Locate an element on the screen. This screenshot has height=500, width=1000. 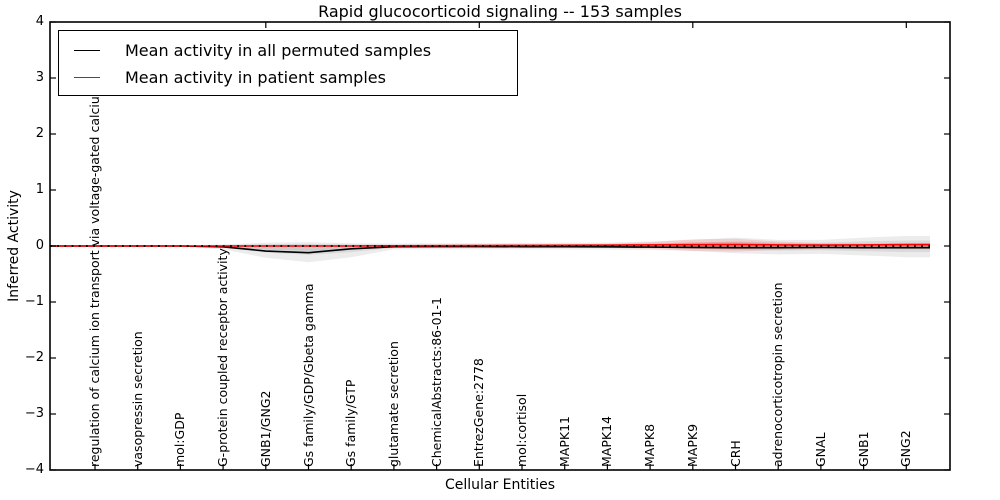
y-tick-label: −3 is located at coordinates (34, 413).